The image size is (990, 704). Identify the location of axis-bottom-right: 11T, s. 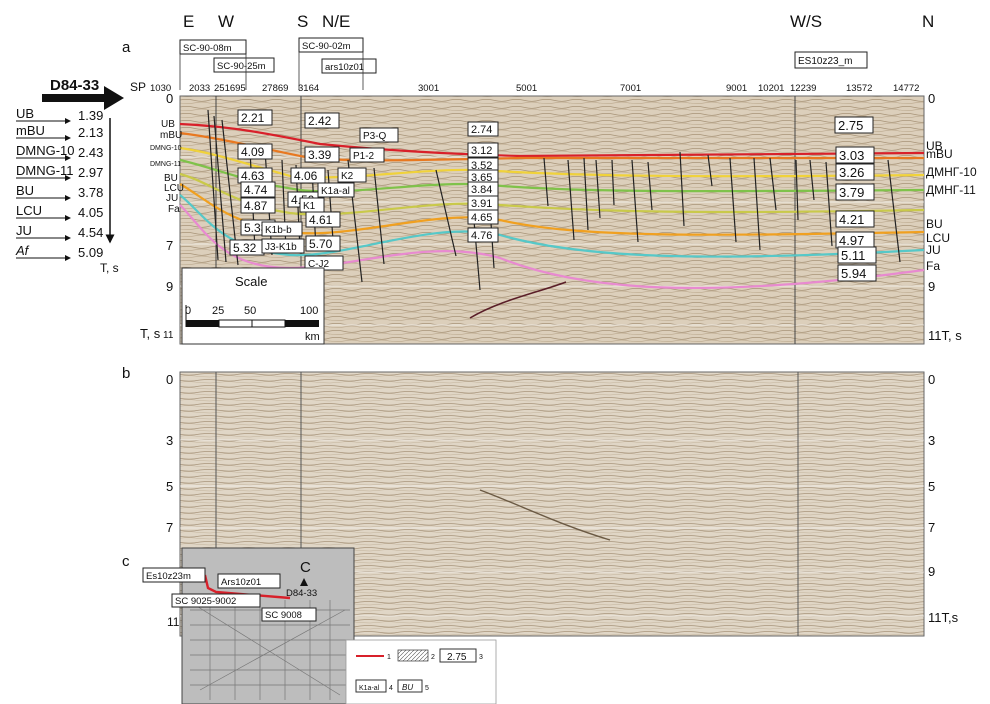
(945, 335).